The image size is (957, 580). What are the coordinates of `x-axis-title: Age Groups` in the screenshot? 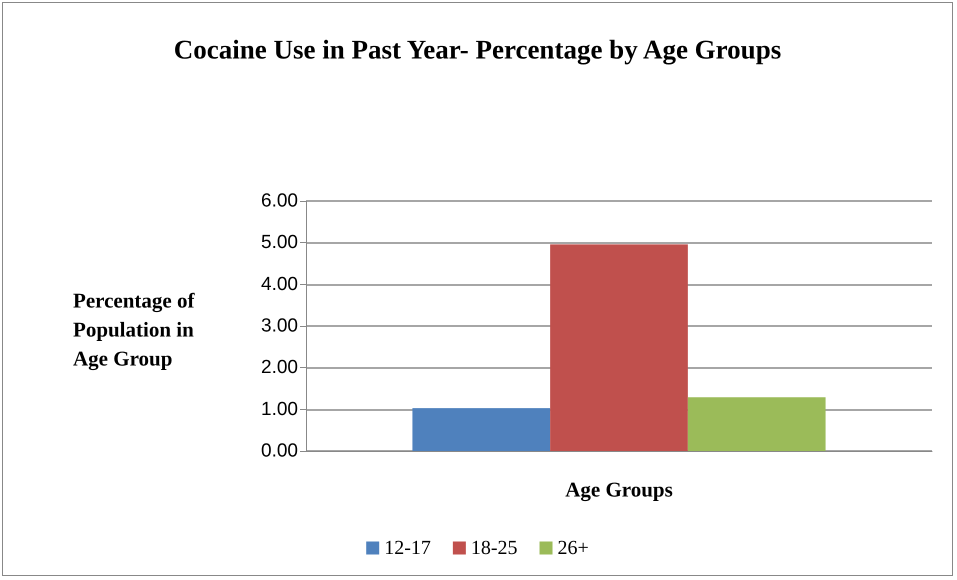 It's located at (619, 490).